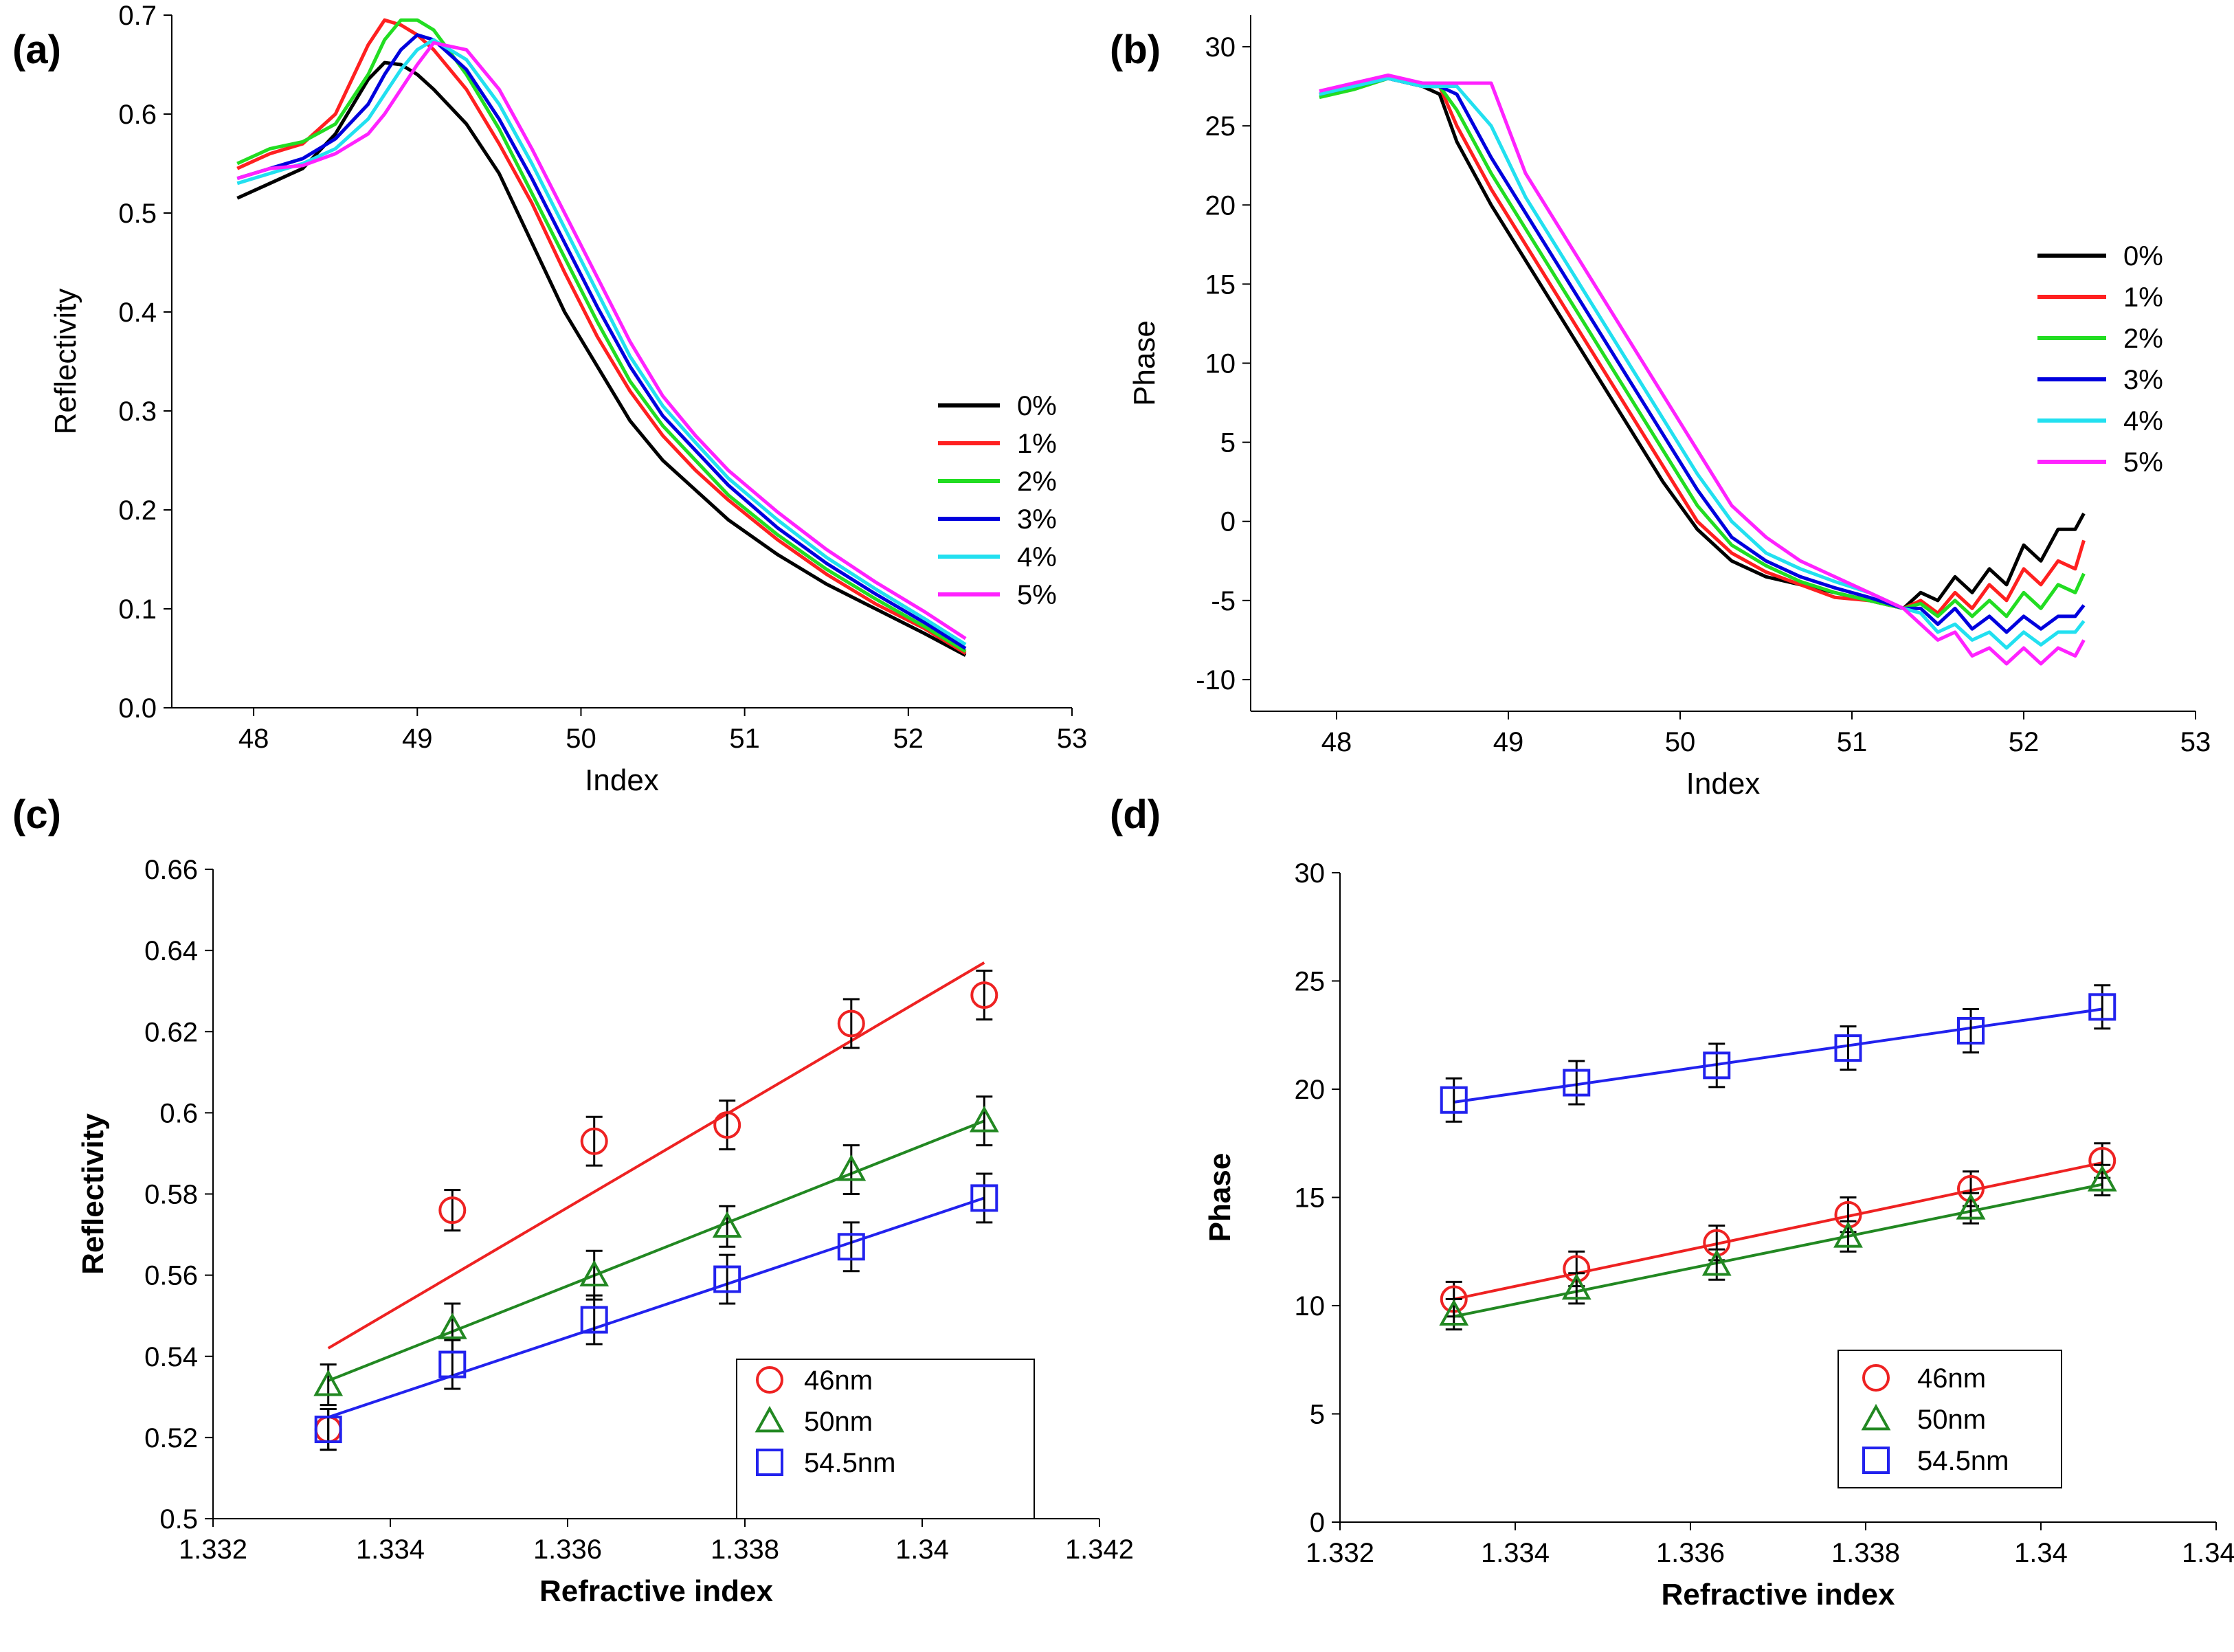 This screenshot has width=2234, height=1652. Describe the element at coordinates (137, 412) in the screenshot. I see `y-tick-label: 0.3` at that location.